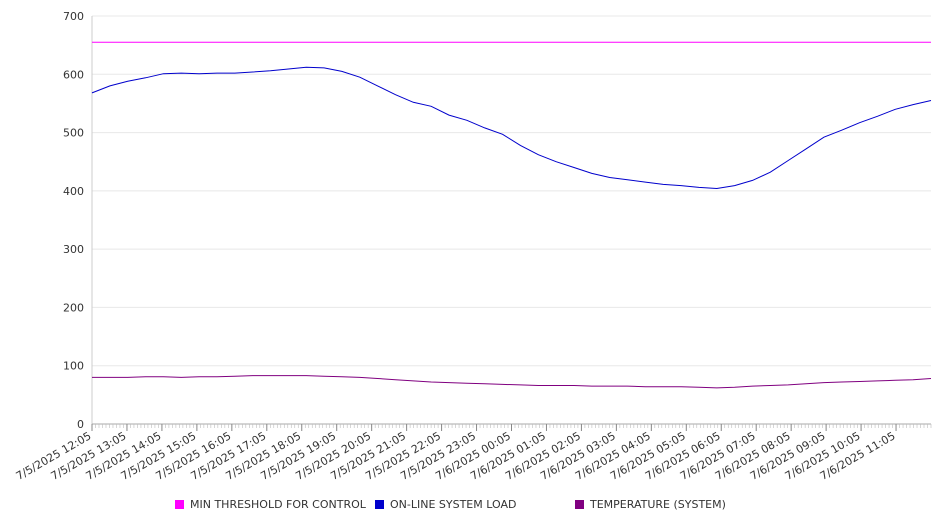 The image size is (946, 526). Describe the element at coordinates (73, 366) in the screenshot. I see `y-tick-label: 100` at that location.